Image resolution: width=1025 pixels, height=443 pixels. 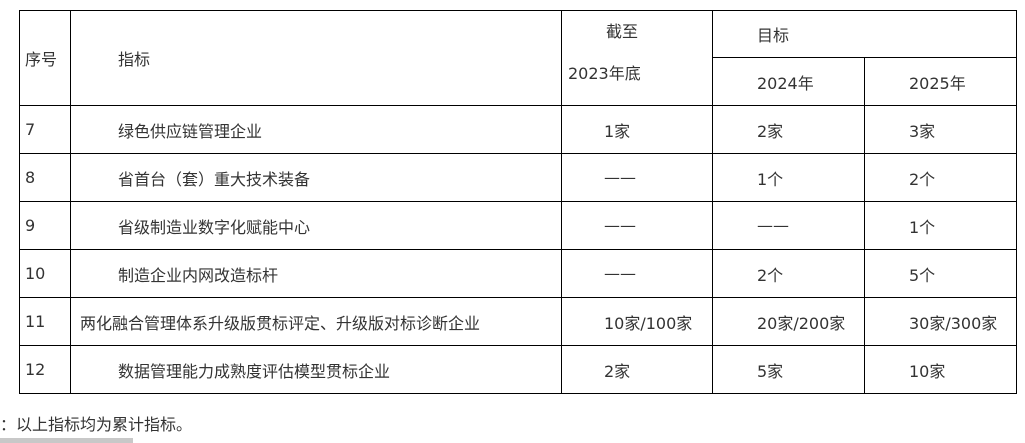 I want to click on cell-seq: 11, so click(x=45, y=321).